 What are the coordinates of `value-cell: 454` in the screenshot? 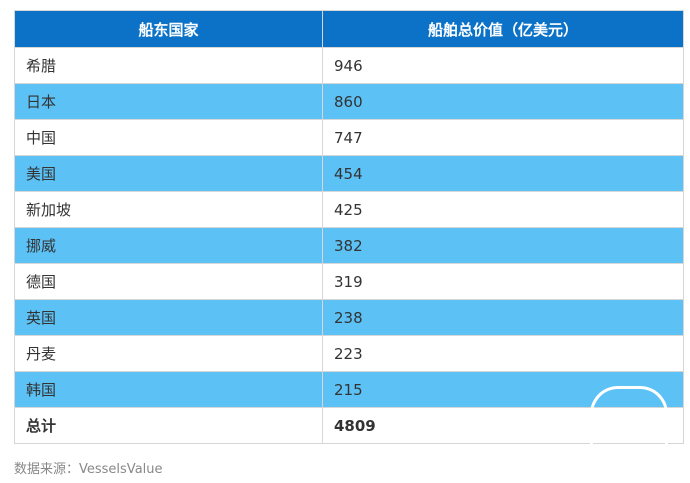 It's located at (503, 173).